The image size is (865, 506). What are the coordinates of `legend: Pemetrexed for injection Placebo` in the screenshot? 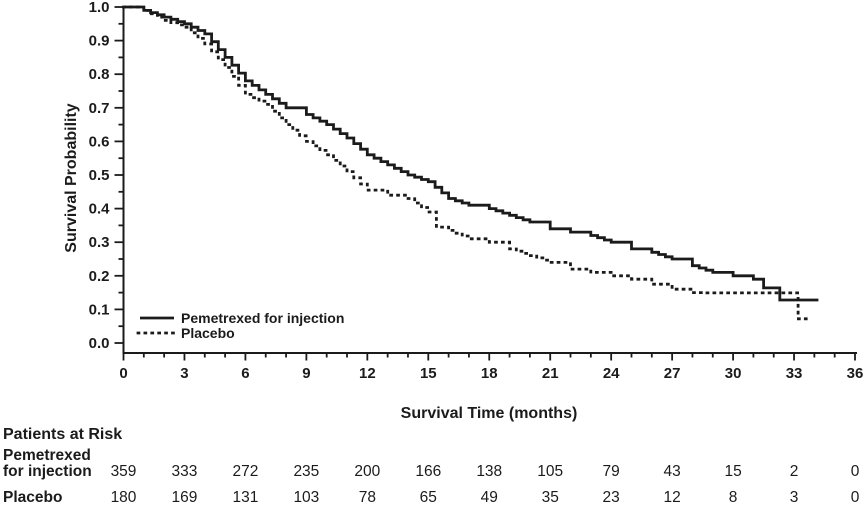 It's located at (240, 325).